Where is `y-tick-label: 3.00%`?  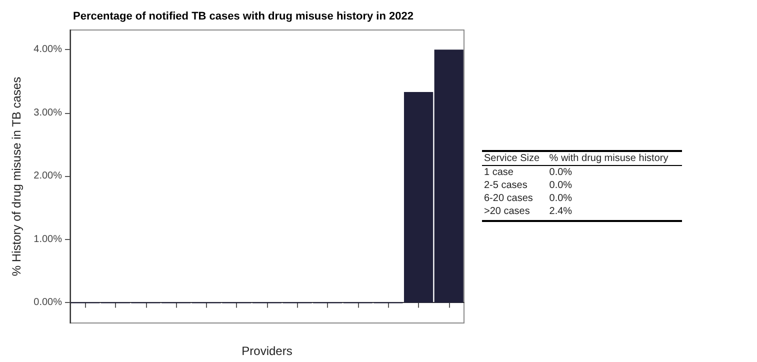
y-tick-label: 3.00% is located at coordinates (48, 112).